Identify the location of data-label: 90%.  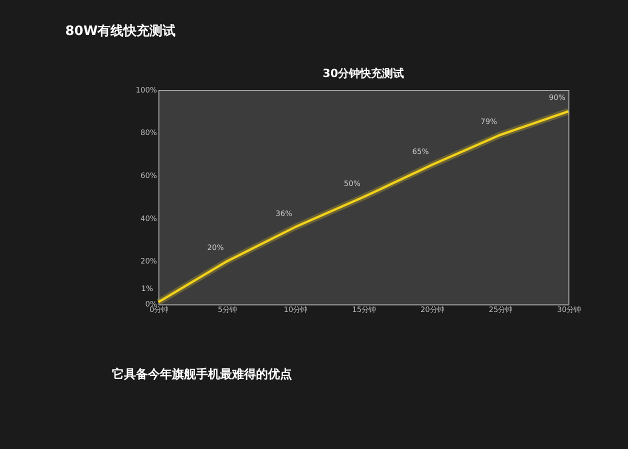
(557, 97).